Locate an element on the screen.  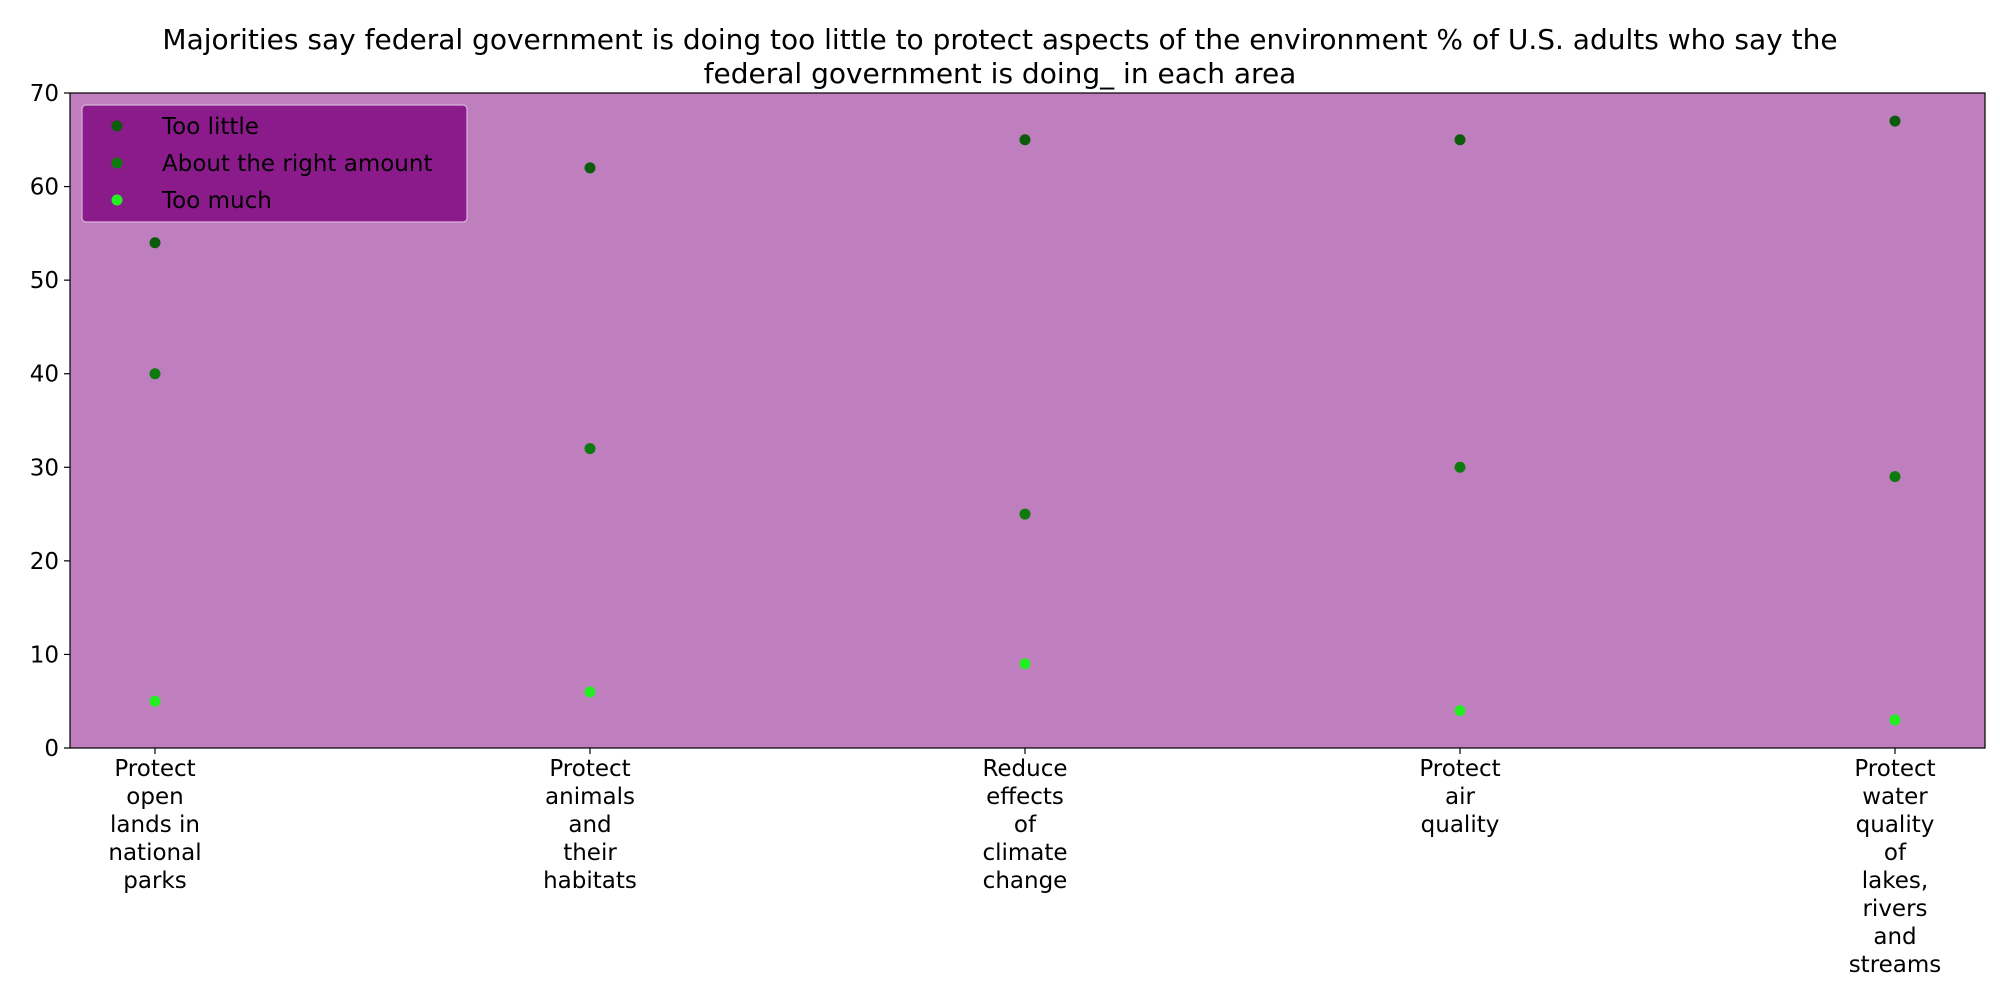
y-axis: 0 10 20 30 40 50 60 70 is located at coordinates (50, 421).